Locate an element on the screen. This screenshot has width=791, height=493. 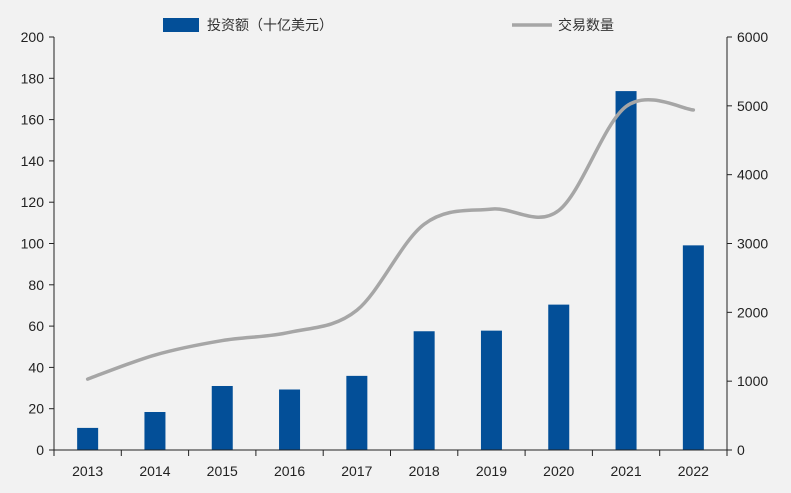
x-tick-label: 2017 is located at coordinates (356, 471).